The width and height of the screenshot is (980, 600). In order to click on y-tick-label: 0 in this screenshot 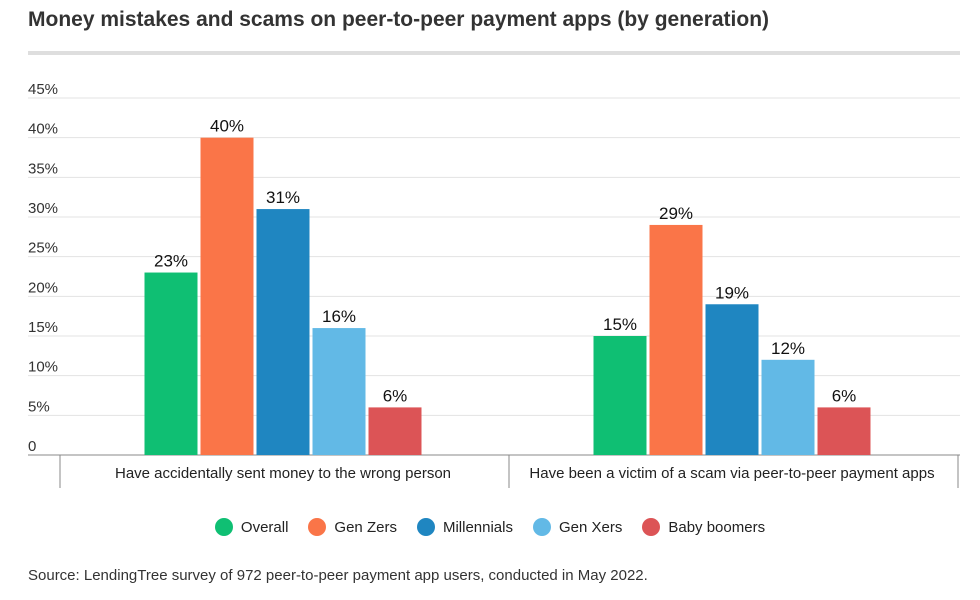, I will do `click(32, 446)`.